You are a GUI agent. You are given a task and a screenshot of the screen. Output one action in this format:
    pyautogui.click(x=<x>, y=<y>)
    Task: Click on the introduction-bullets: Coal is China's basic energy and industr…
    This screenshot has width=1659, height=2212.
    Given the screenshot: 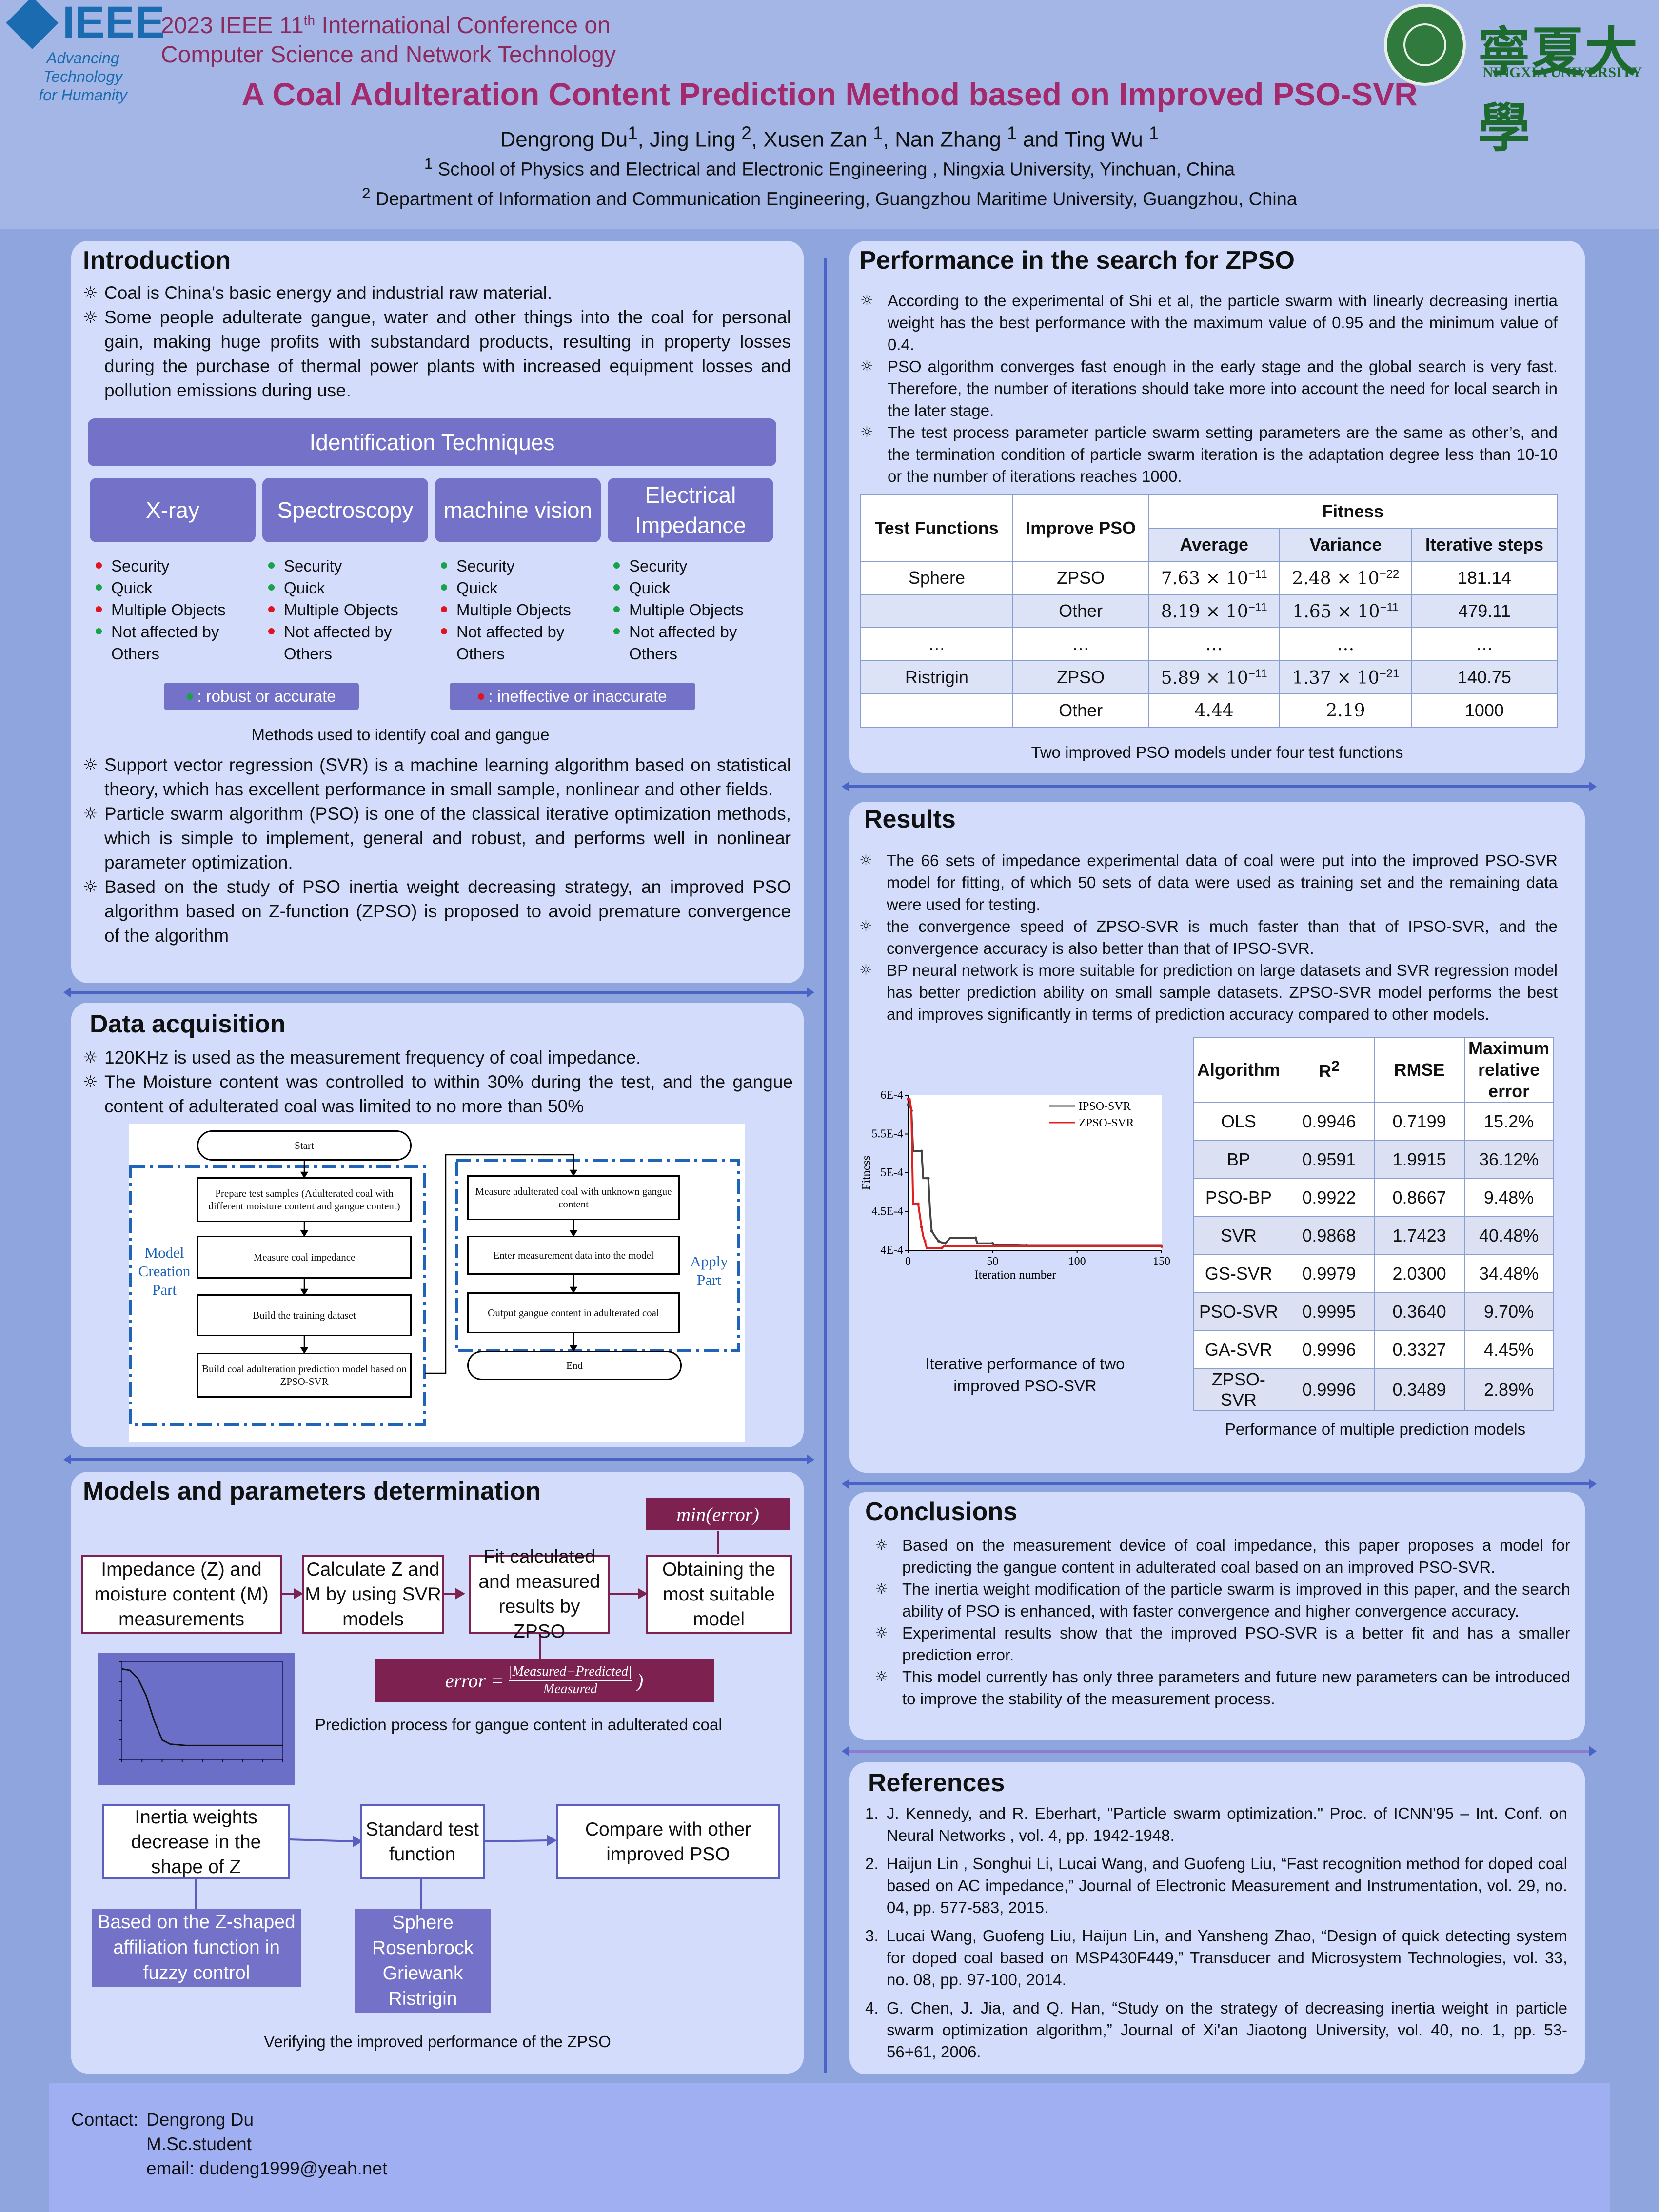 What is the action you would take?
    pyautogui.click(x=437, y=342)
    